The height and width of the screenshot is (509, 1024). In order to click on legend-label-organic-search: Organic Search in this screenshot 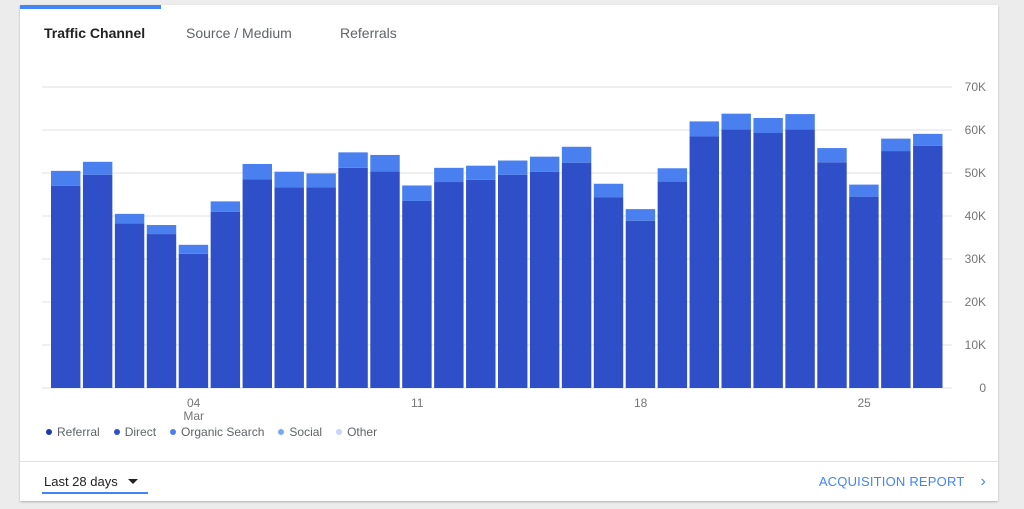, I will do `click(223, 432)`.